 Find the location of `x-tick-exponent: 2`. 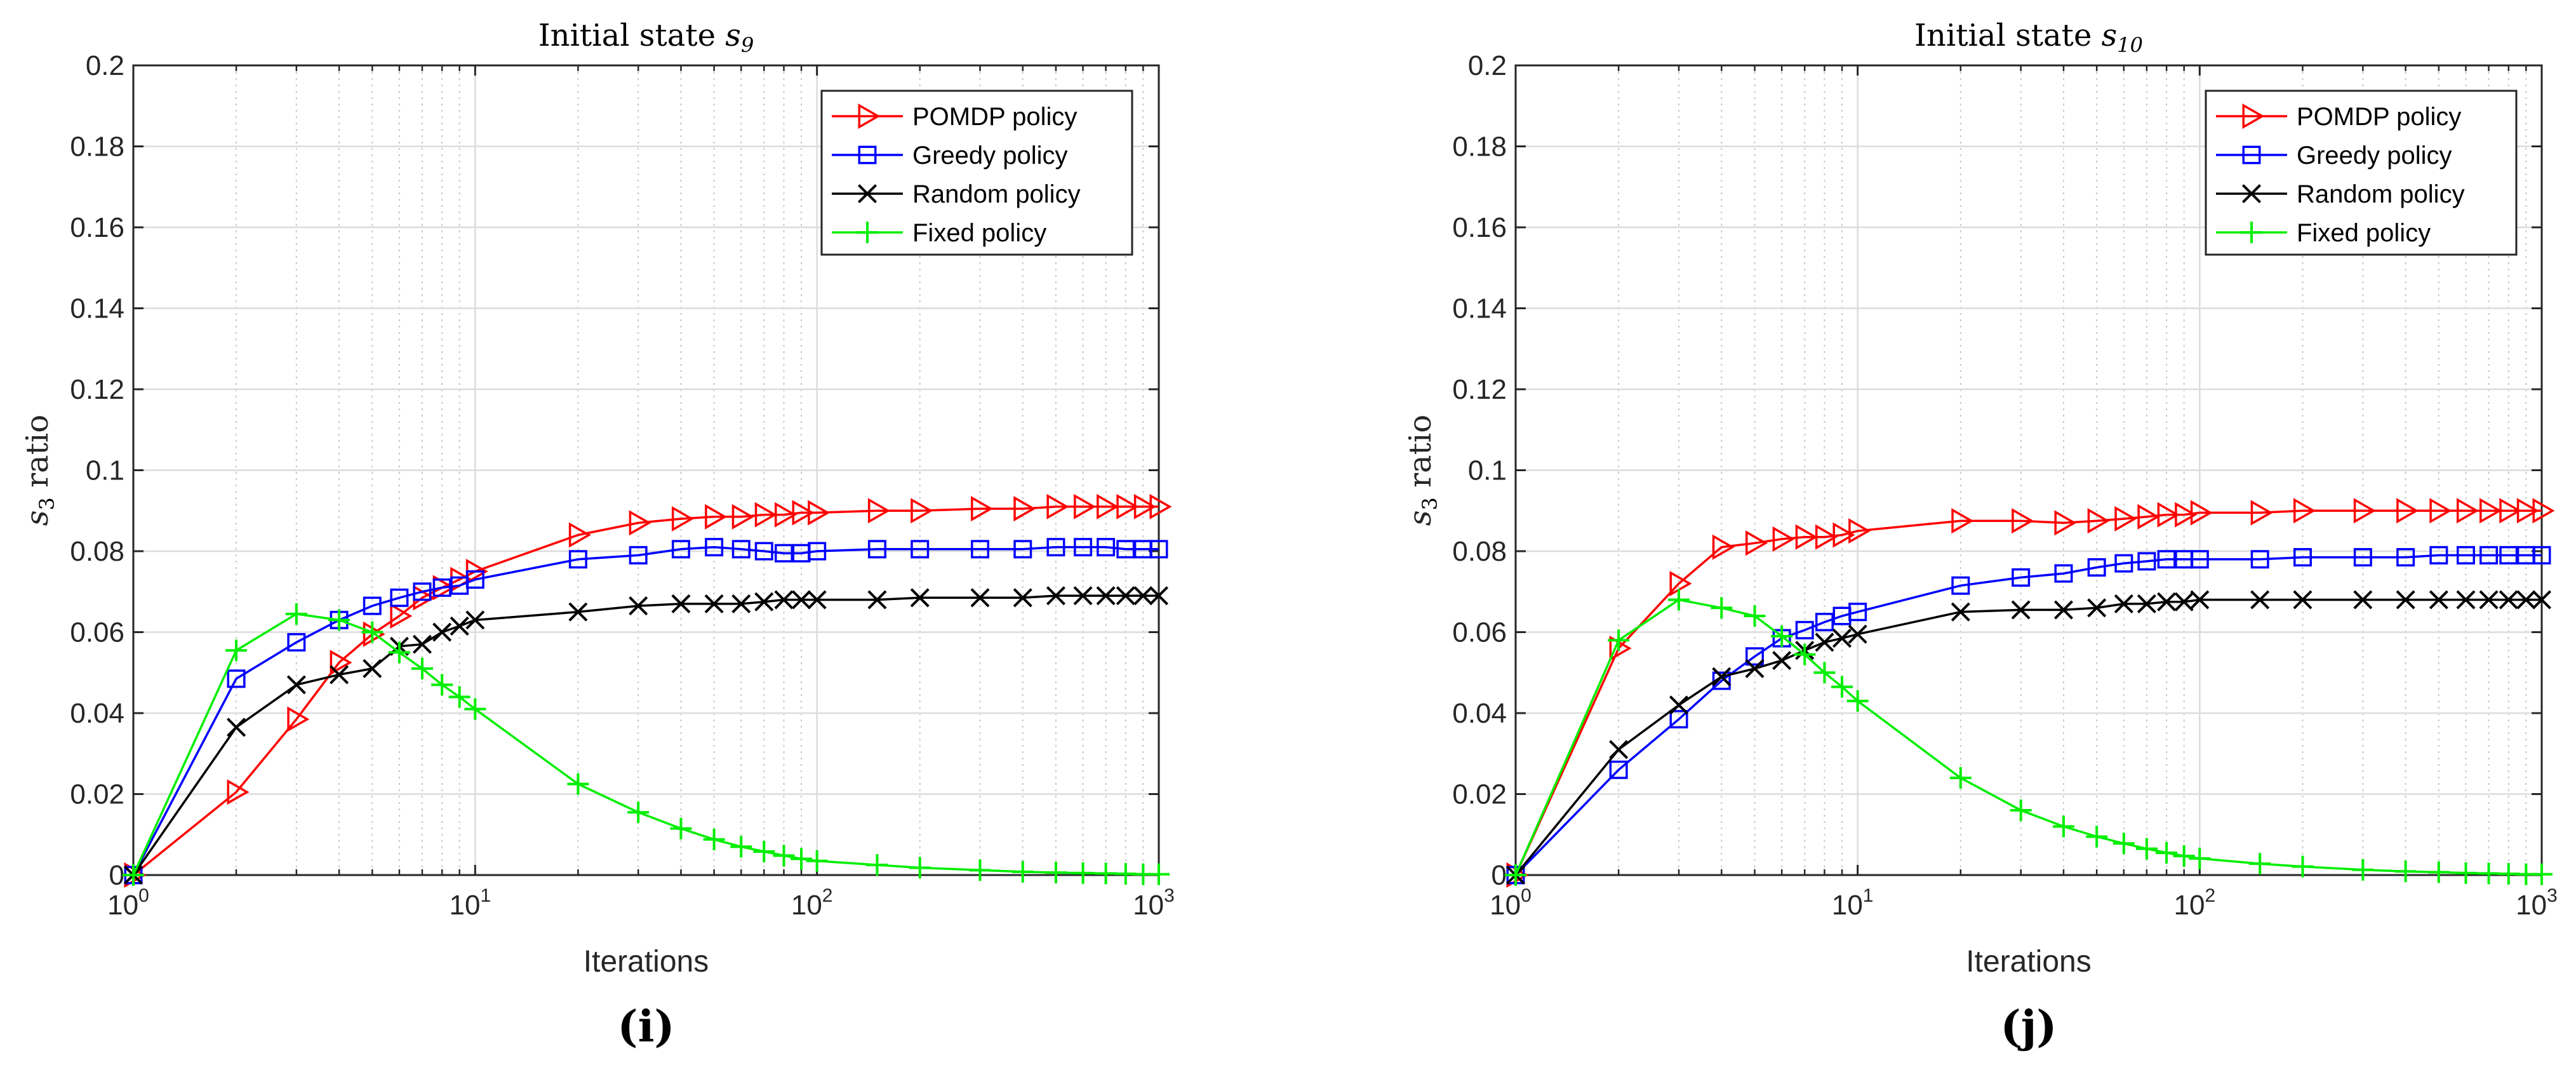

x-tick-exponent: 2 is located at coordinates (827, 895).